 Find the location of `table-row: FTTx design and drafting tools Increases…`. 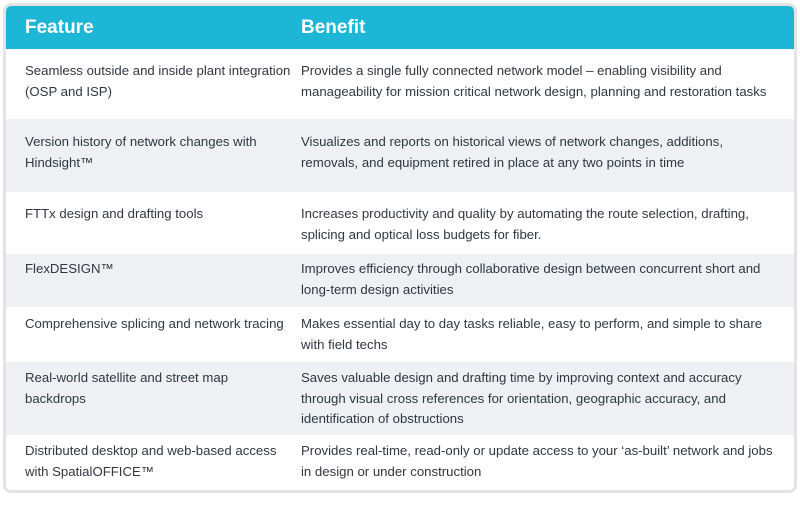

table-row: FTTx design and drafting tools Increases… is located at coordinates (400, 223).